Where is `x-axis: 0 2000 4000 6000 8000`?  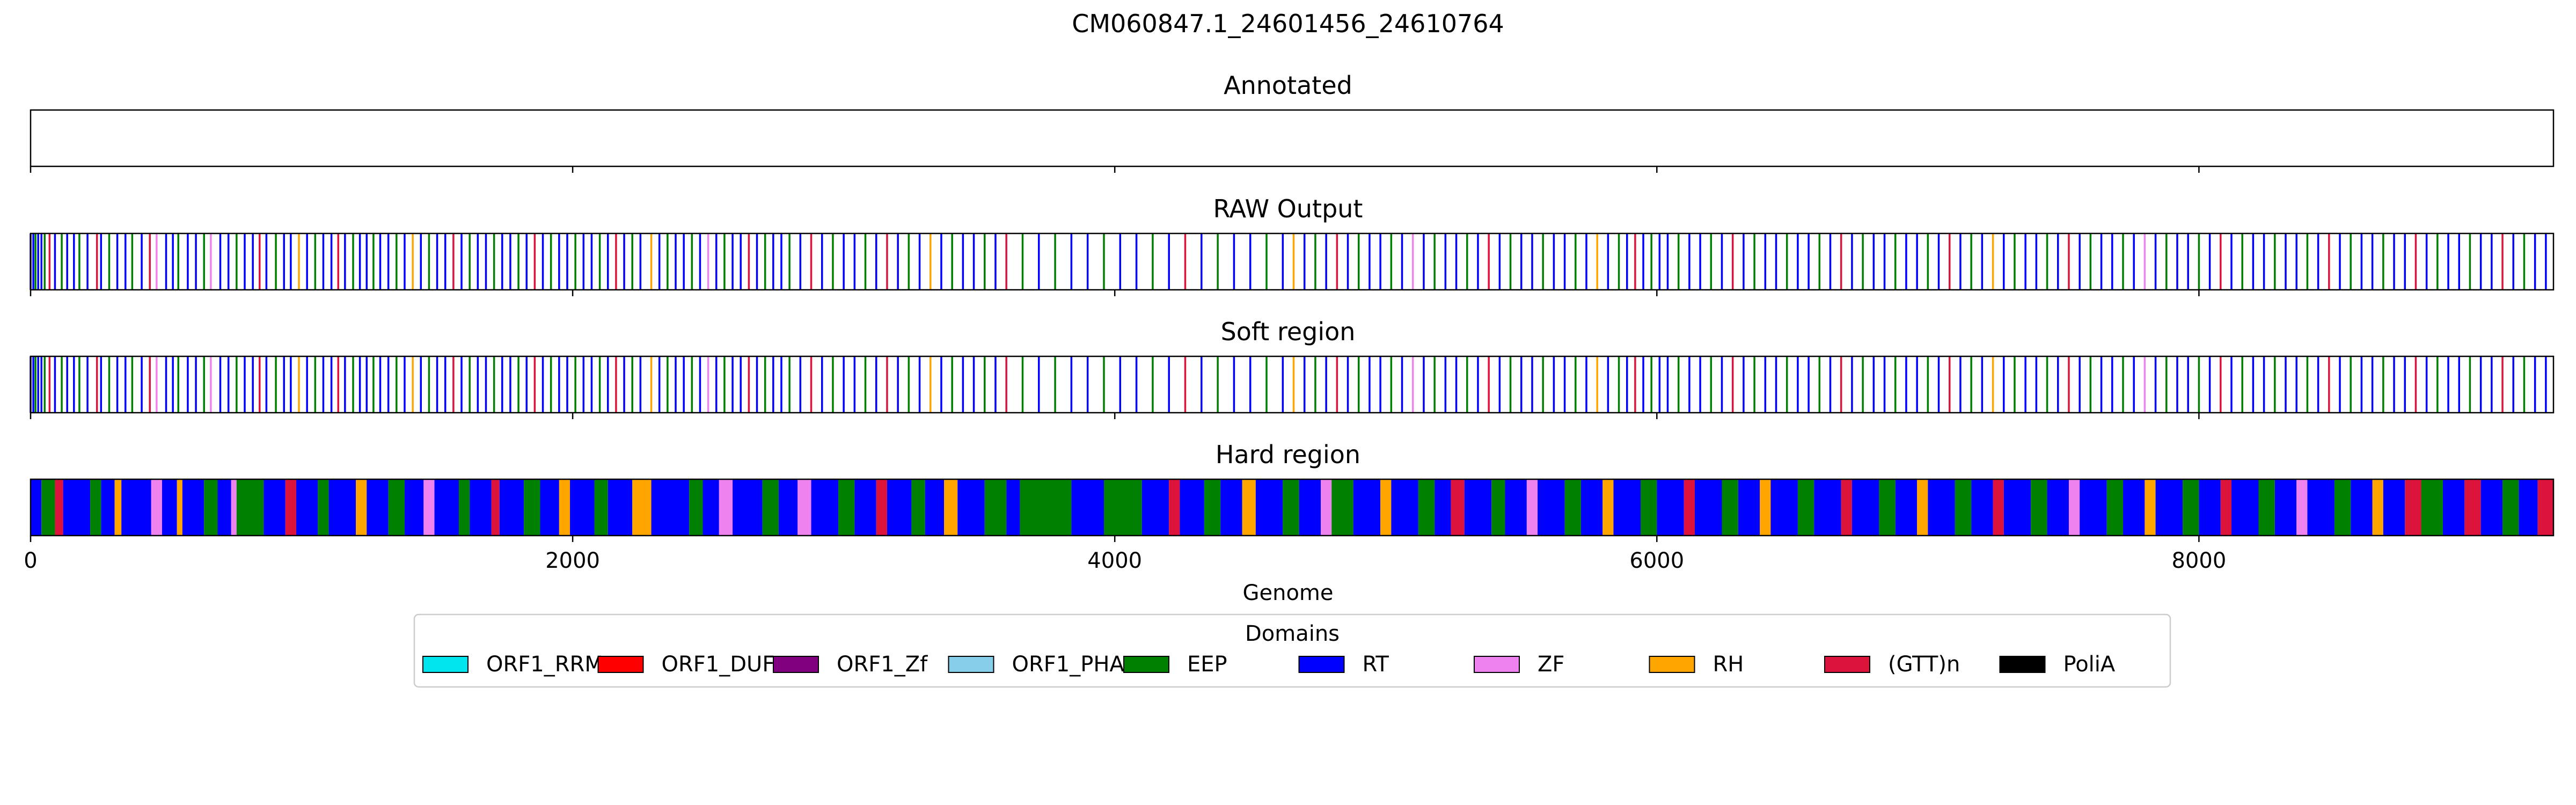 x-axis: 0 2000 4000 6000 8000 is located at coordinates (1125, 560).